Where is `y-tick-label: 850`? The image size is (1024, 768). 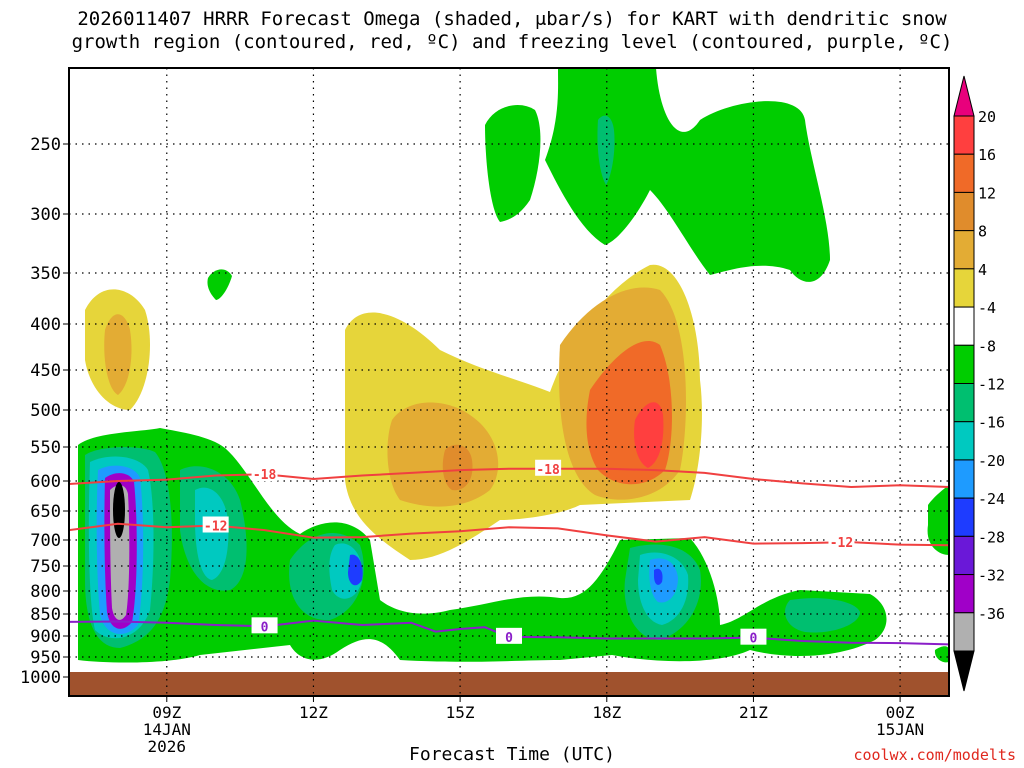
y-tick-label: 850 is located at coordinates (45, 615).